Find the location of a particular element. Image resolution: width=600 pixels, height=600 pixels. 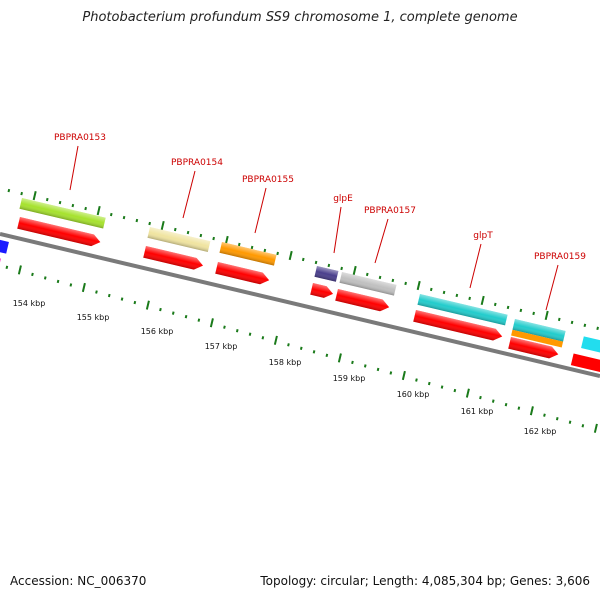

kbp-label: 155 kbp is located at coordinates (93, 317).